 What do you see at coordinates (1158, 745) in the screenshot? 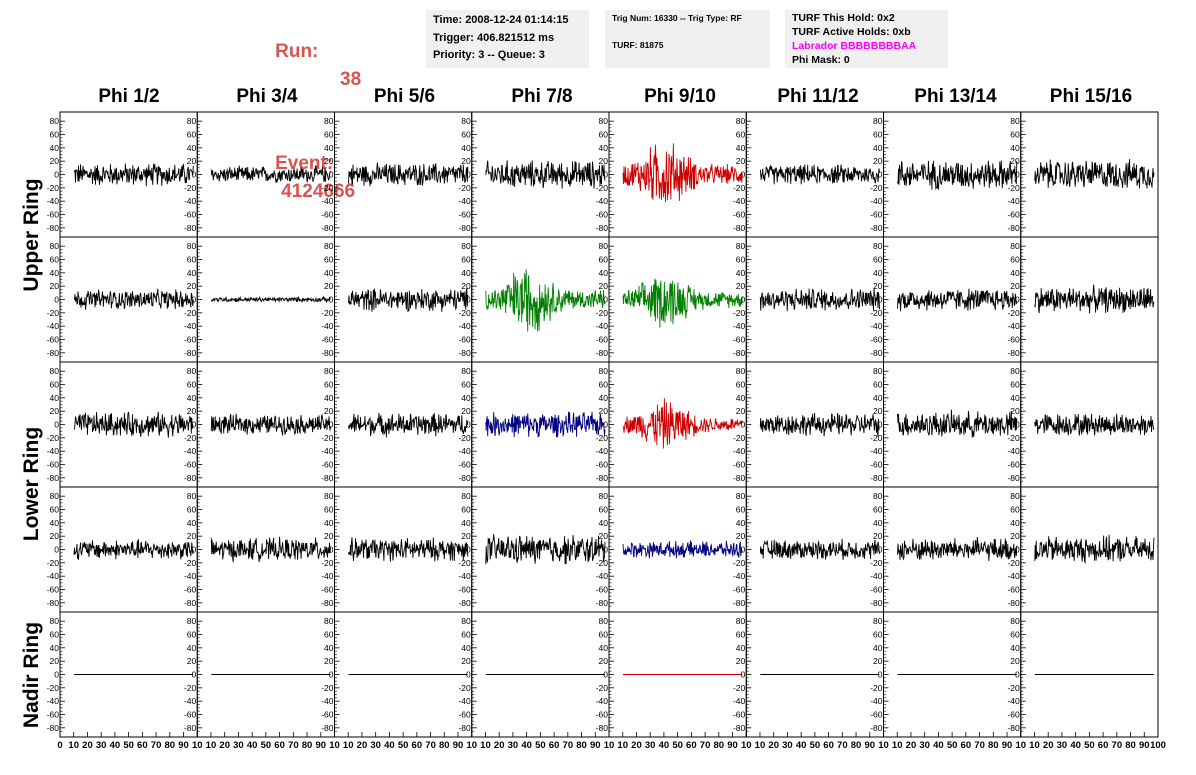
I see `x-tick-label: 100` at bounding box center [1158, 745].